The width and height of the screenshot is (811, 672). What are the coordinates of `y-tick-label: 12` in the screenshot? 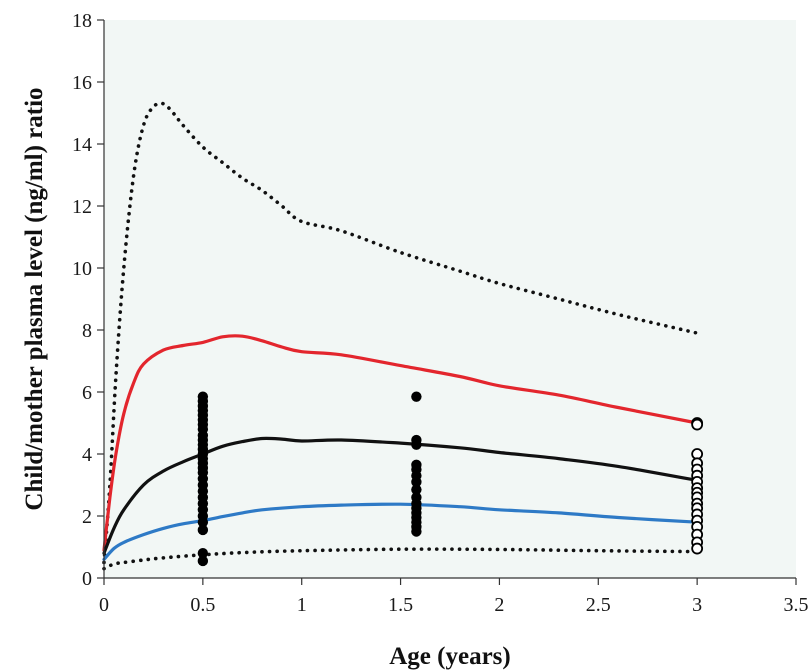 It's located at (82, 207).